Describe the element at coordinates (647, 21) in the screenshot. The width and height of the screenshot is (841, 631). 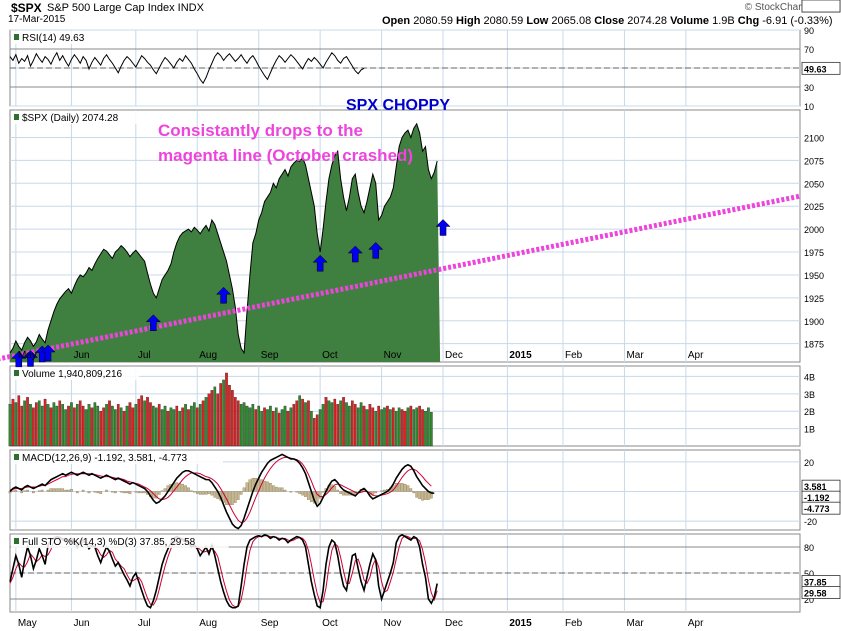
I see `close-value: 2074.28` at that location.